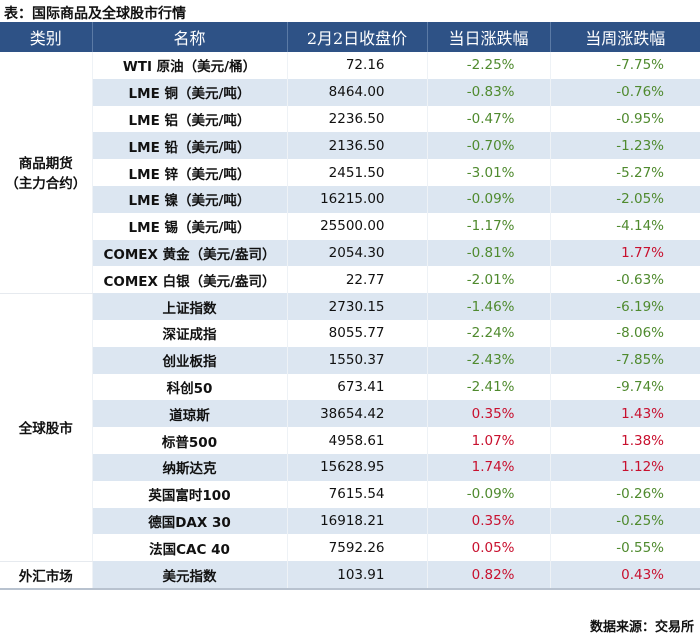 The height and width of the screenshot is (635, 700). Describe the element at coordinates (625, 37) in the screenshot. I see `header-week-change: 当周涨跌幅` at that location.